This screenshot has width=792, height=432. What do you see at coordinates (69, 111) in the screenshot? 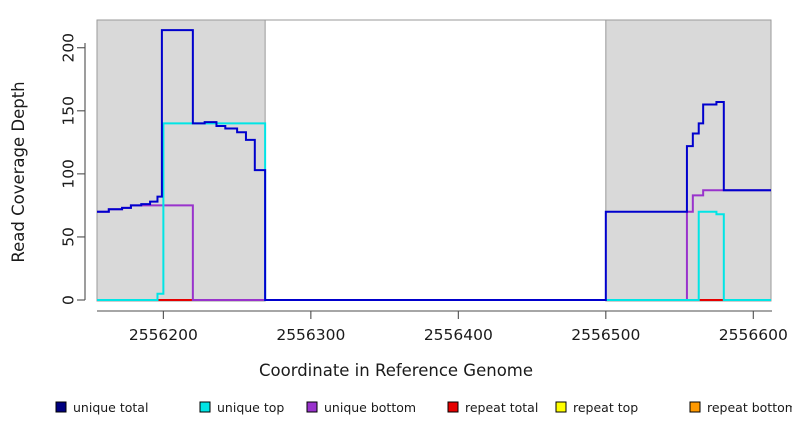
I see `y-tick-label: 150` at bounding box center [69, 111].